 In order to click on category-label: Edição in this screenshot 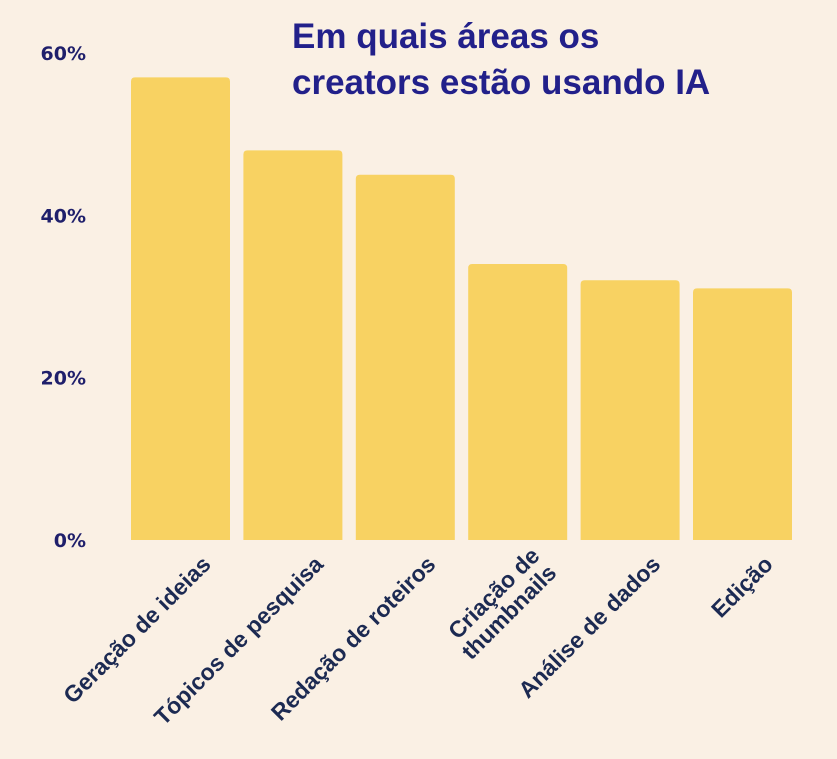, I will do `click(742, 587)`.